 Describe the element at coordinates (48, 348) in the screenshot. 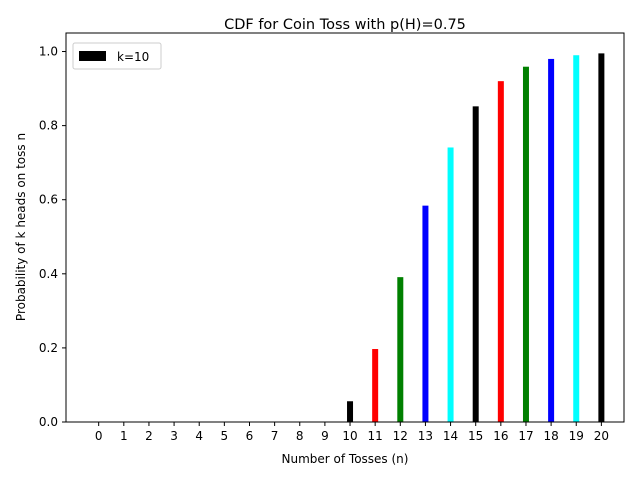

I see `y-tick-label-0.2: 0.2` at that location.